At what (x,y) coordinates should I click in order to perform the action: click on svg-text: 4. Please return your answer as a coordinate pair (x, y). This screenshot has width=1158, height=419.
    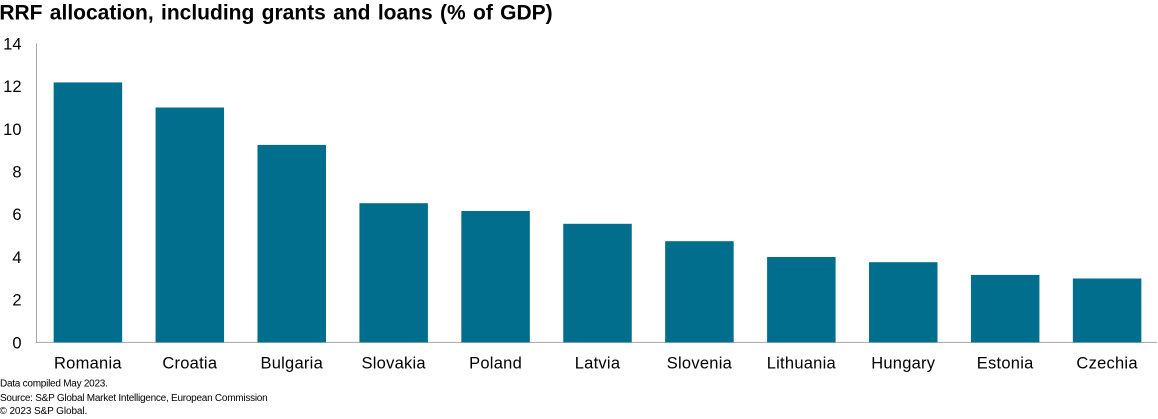
    Looking at the image, I should click on (16, 258).